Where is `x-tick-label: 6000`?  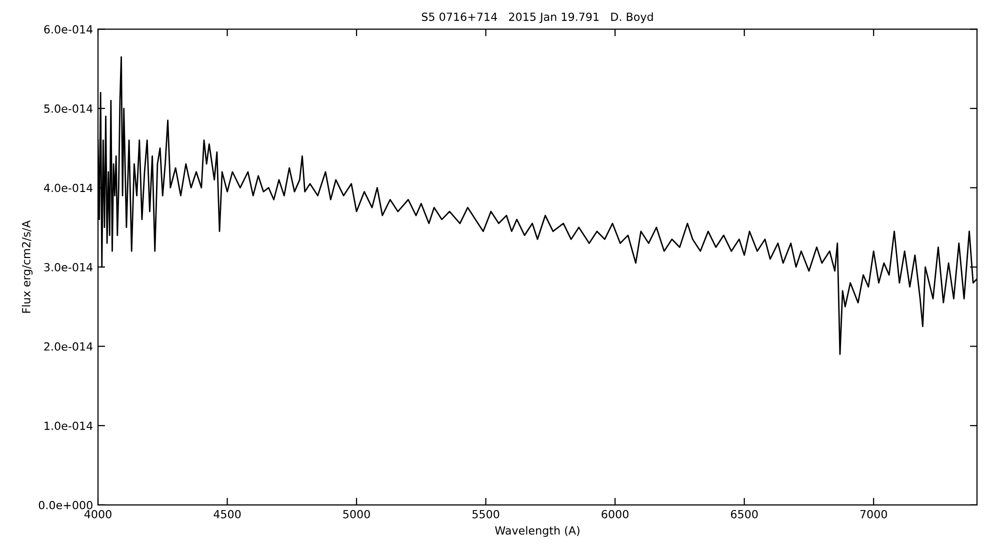
x-tick-label: 6000 is located at coordinates (615, 514).